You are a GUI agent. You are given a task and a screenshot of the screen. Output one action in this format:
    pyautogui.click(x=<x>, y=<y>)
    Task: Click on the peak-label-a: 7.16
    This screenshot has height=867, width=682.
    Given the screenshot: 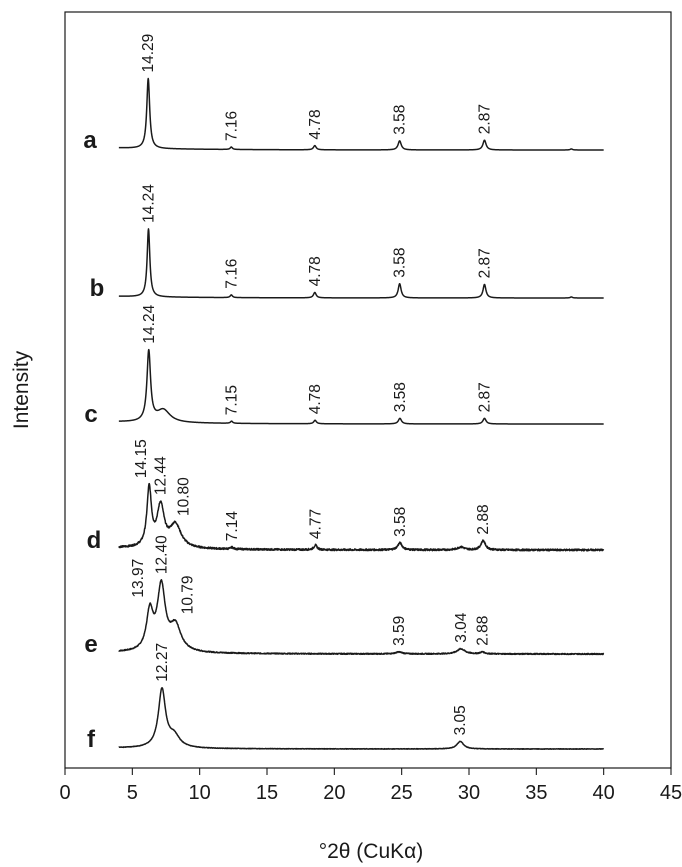 What is the action you would take?
    pyautogui.click(x=231, y=126)
    